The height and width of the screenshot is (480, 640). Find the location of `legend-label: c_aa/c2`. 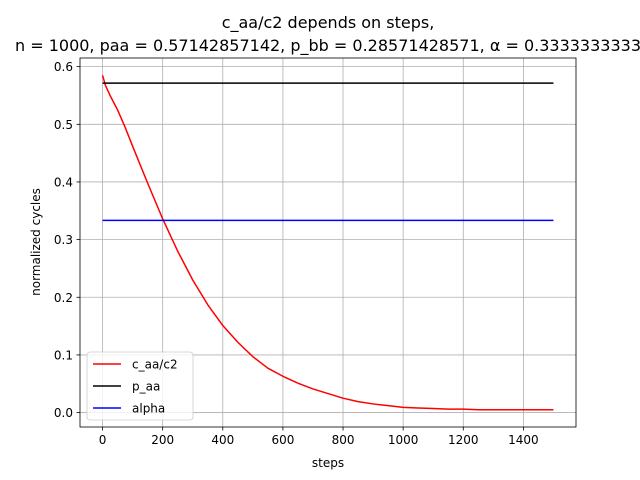

legend-label: c_aa/c2 is located at coordinates (155, 365).